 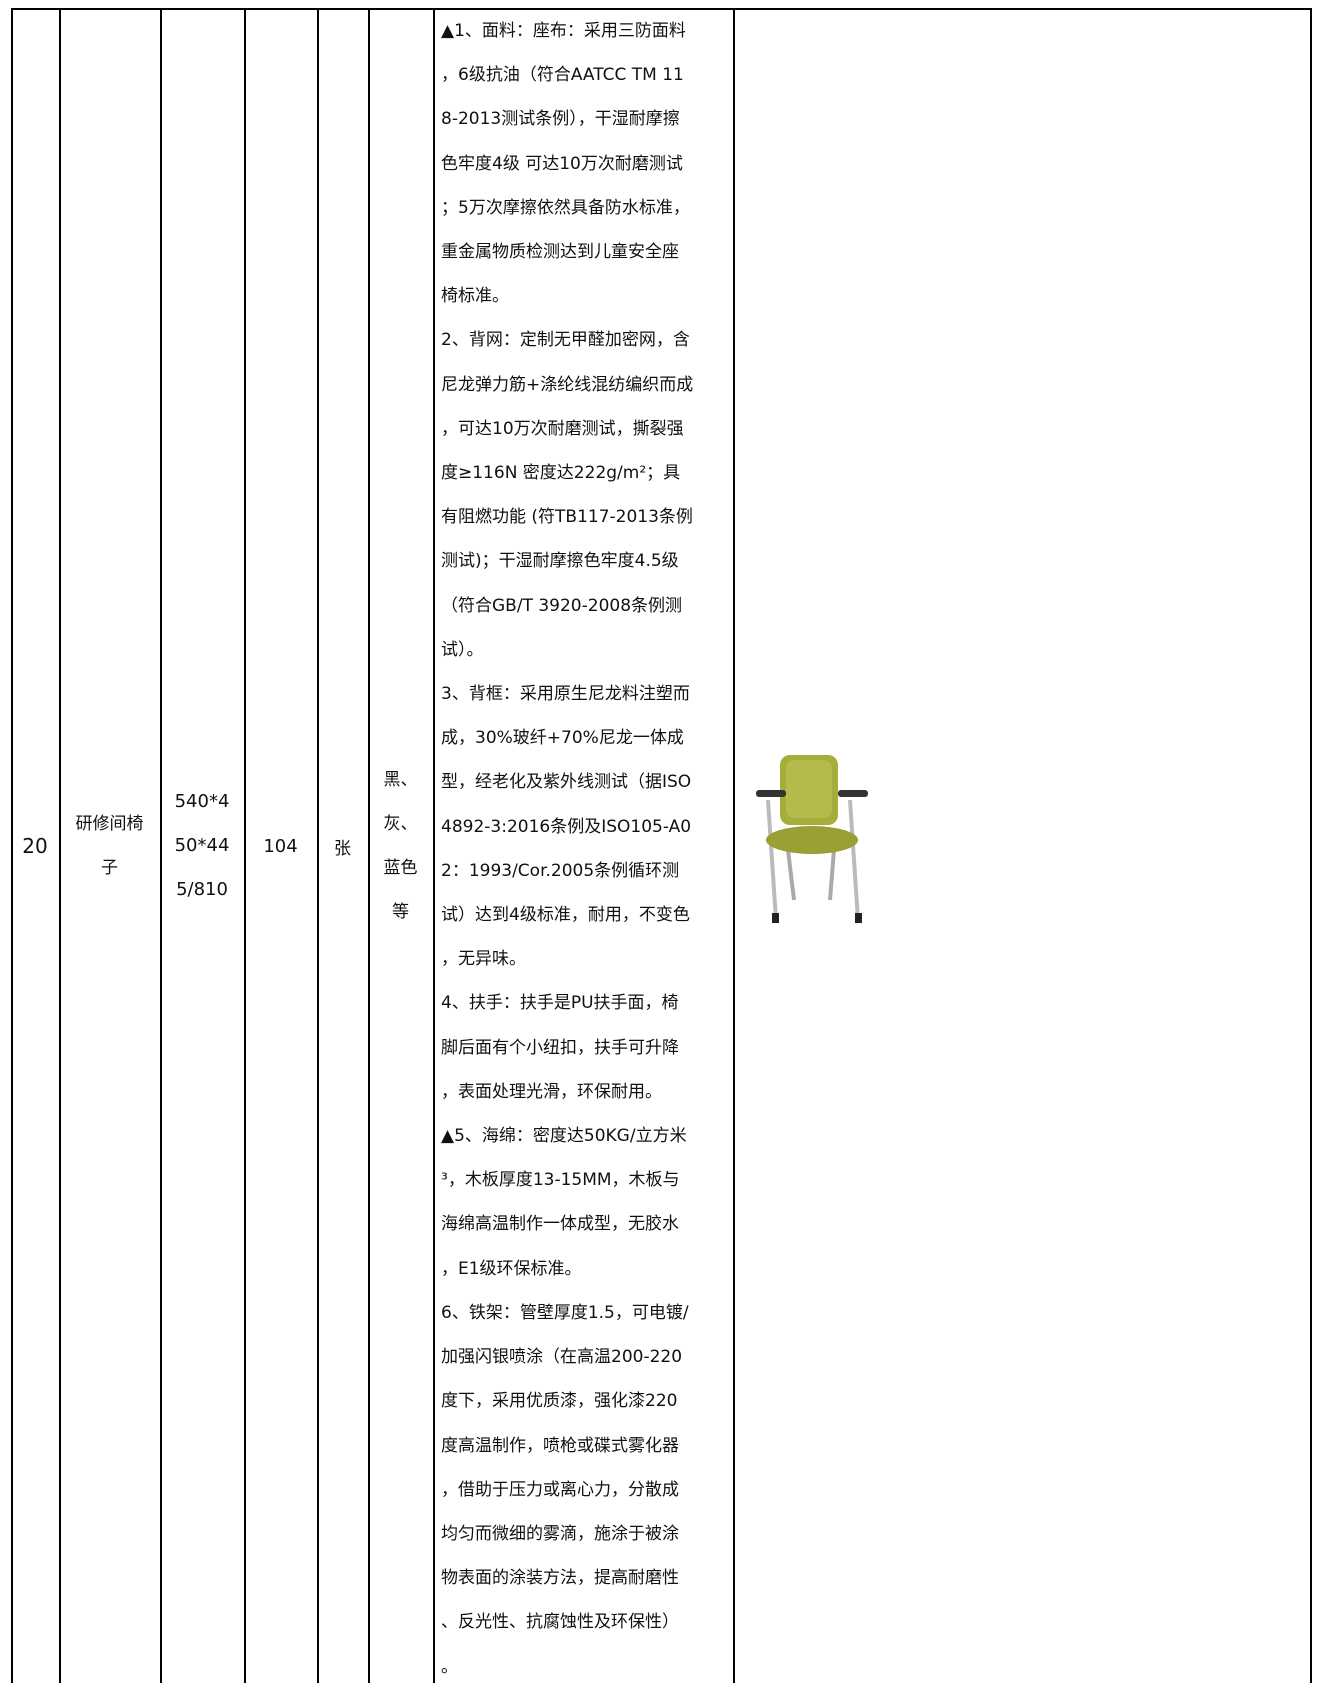 What do you see at coordinates (565, 340) in the screenshot?
I see `description-line: 2、背网：定制无甲醛加密网，含` at bounding box center [565, 340].